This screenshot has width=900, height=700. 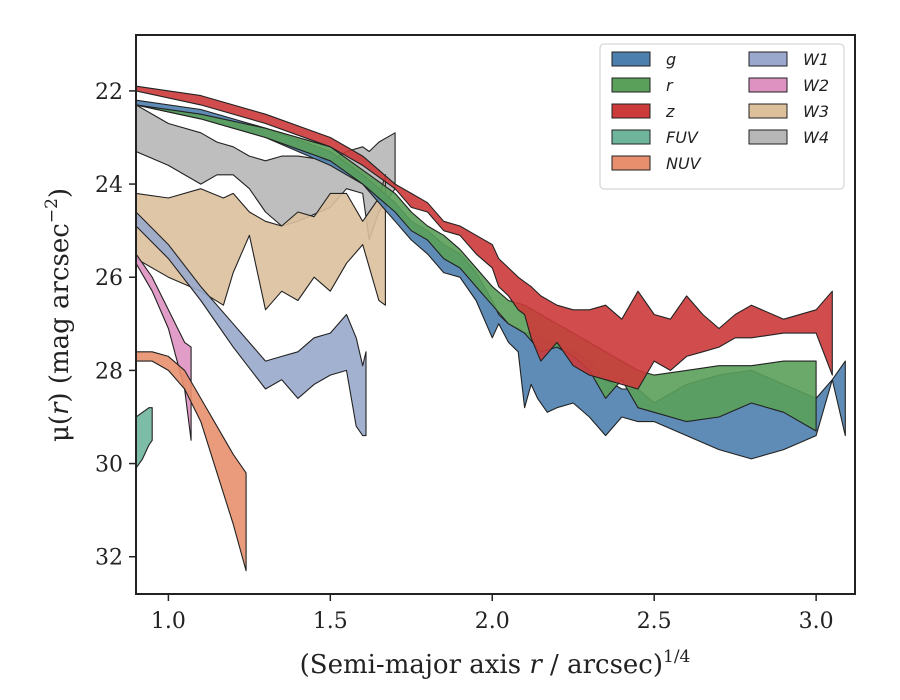 What do you see at coordinates (654, 621) in the screenshot?
I see `x-tick-label: 2.5` at bounding box center [654, 621].